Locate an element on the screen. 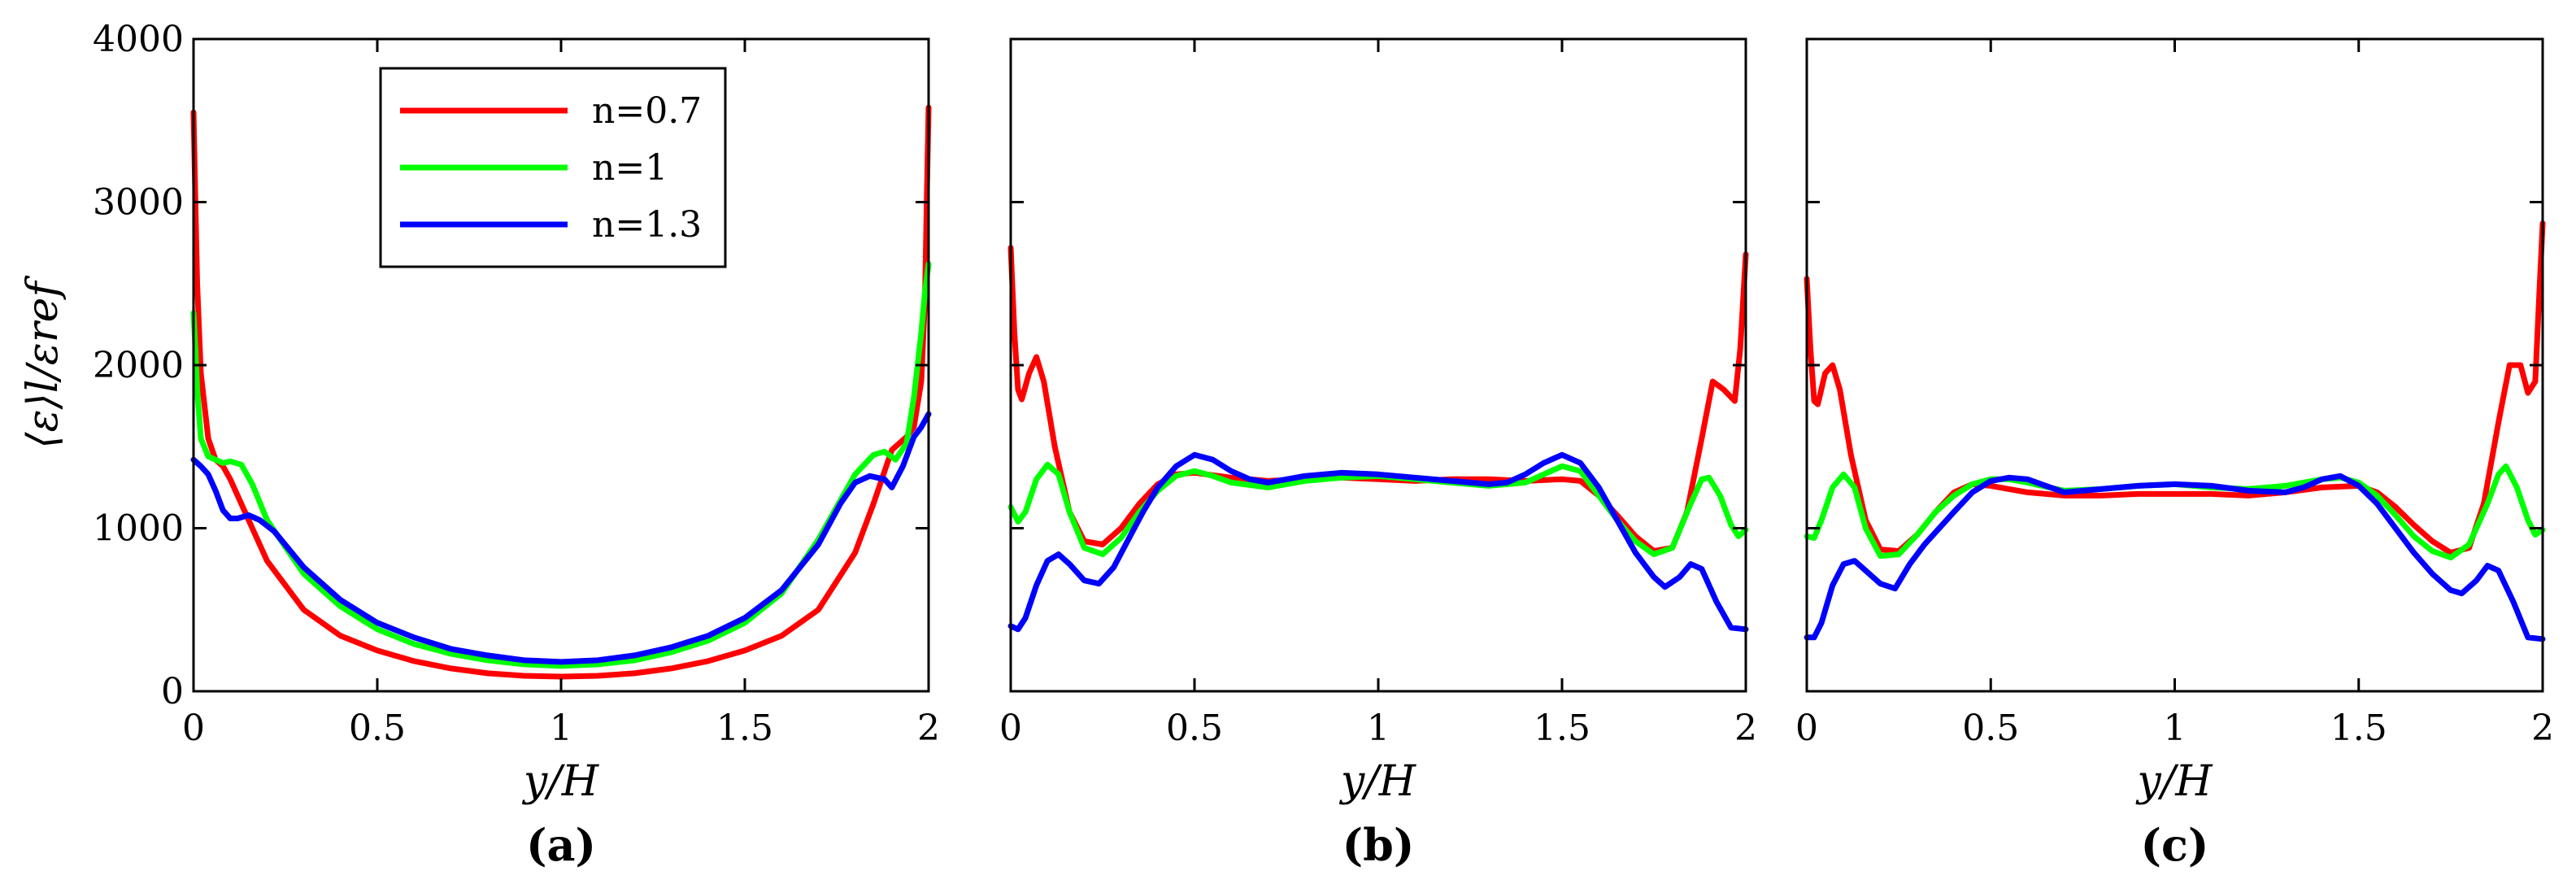 This screenshot has width=2576, height=884. y-tick-label: 2000 is located at coordinates (139, 365).